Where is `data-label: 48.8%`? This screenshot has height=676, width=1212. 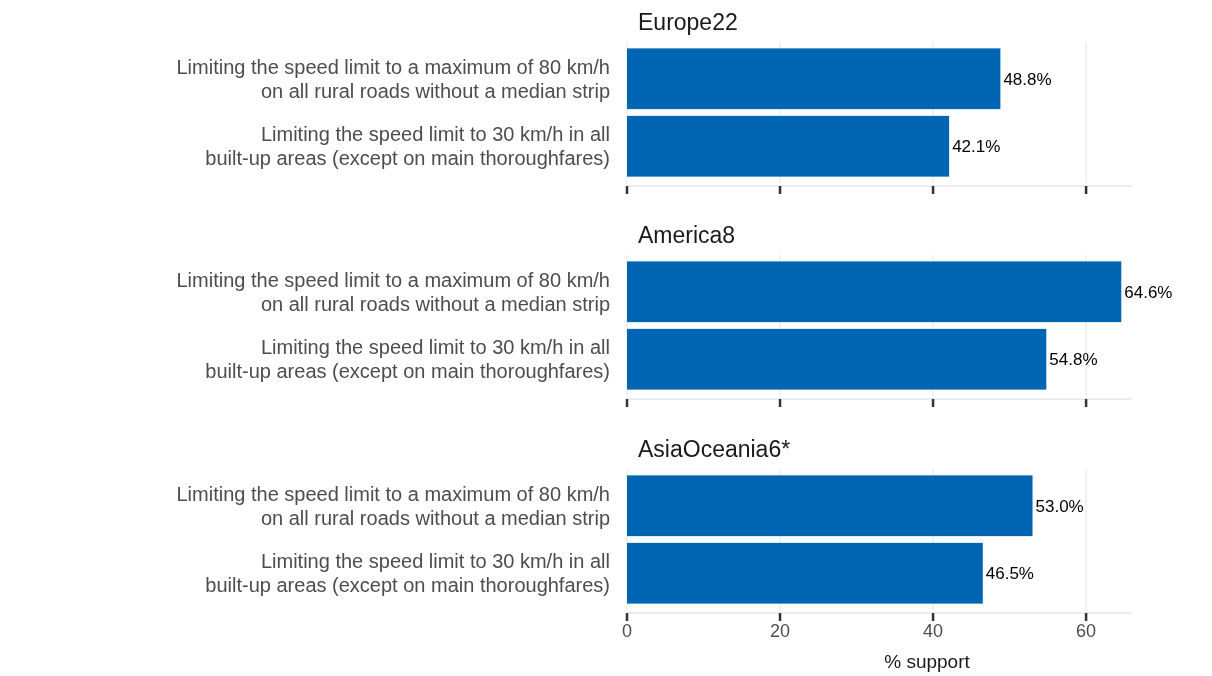
data-label: 48.8% is located at coordinates (1027, 79).